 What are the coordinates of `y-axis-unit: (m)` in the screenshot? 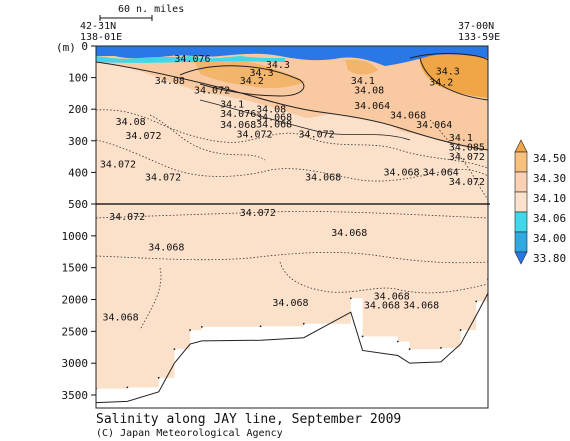 It's located at (66, 47).